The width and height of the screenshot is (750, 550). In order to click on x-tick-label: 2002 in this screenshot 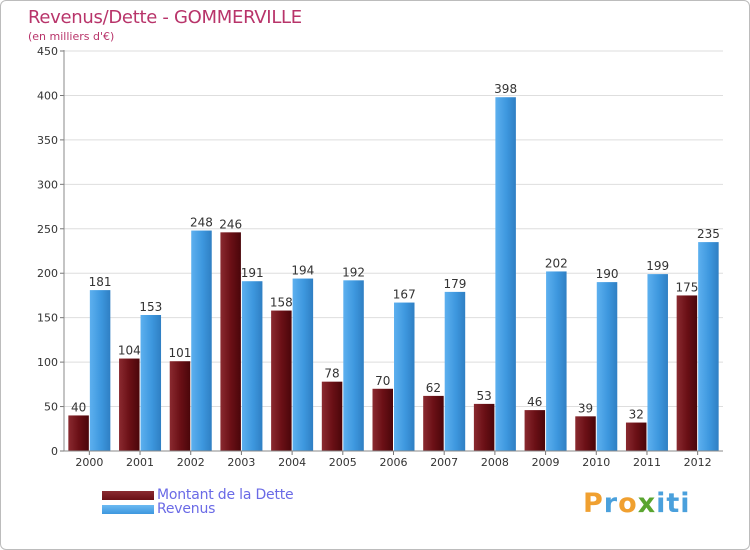, I will do `click(191, 462)`.